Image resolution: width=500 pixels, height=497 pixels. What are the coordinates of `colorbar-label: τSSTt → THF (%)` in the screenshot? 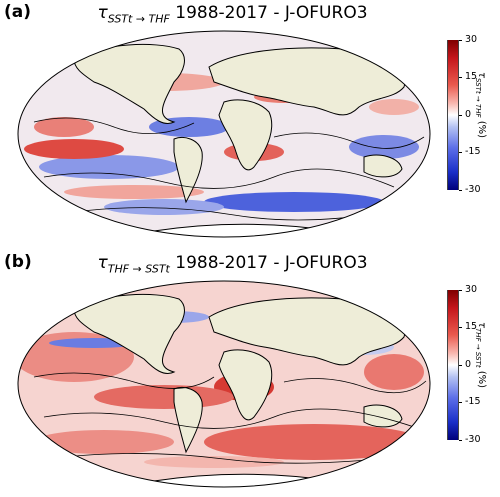 It's located at (480, 105).